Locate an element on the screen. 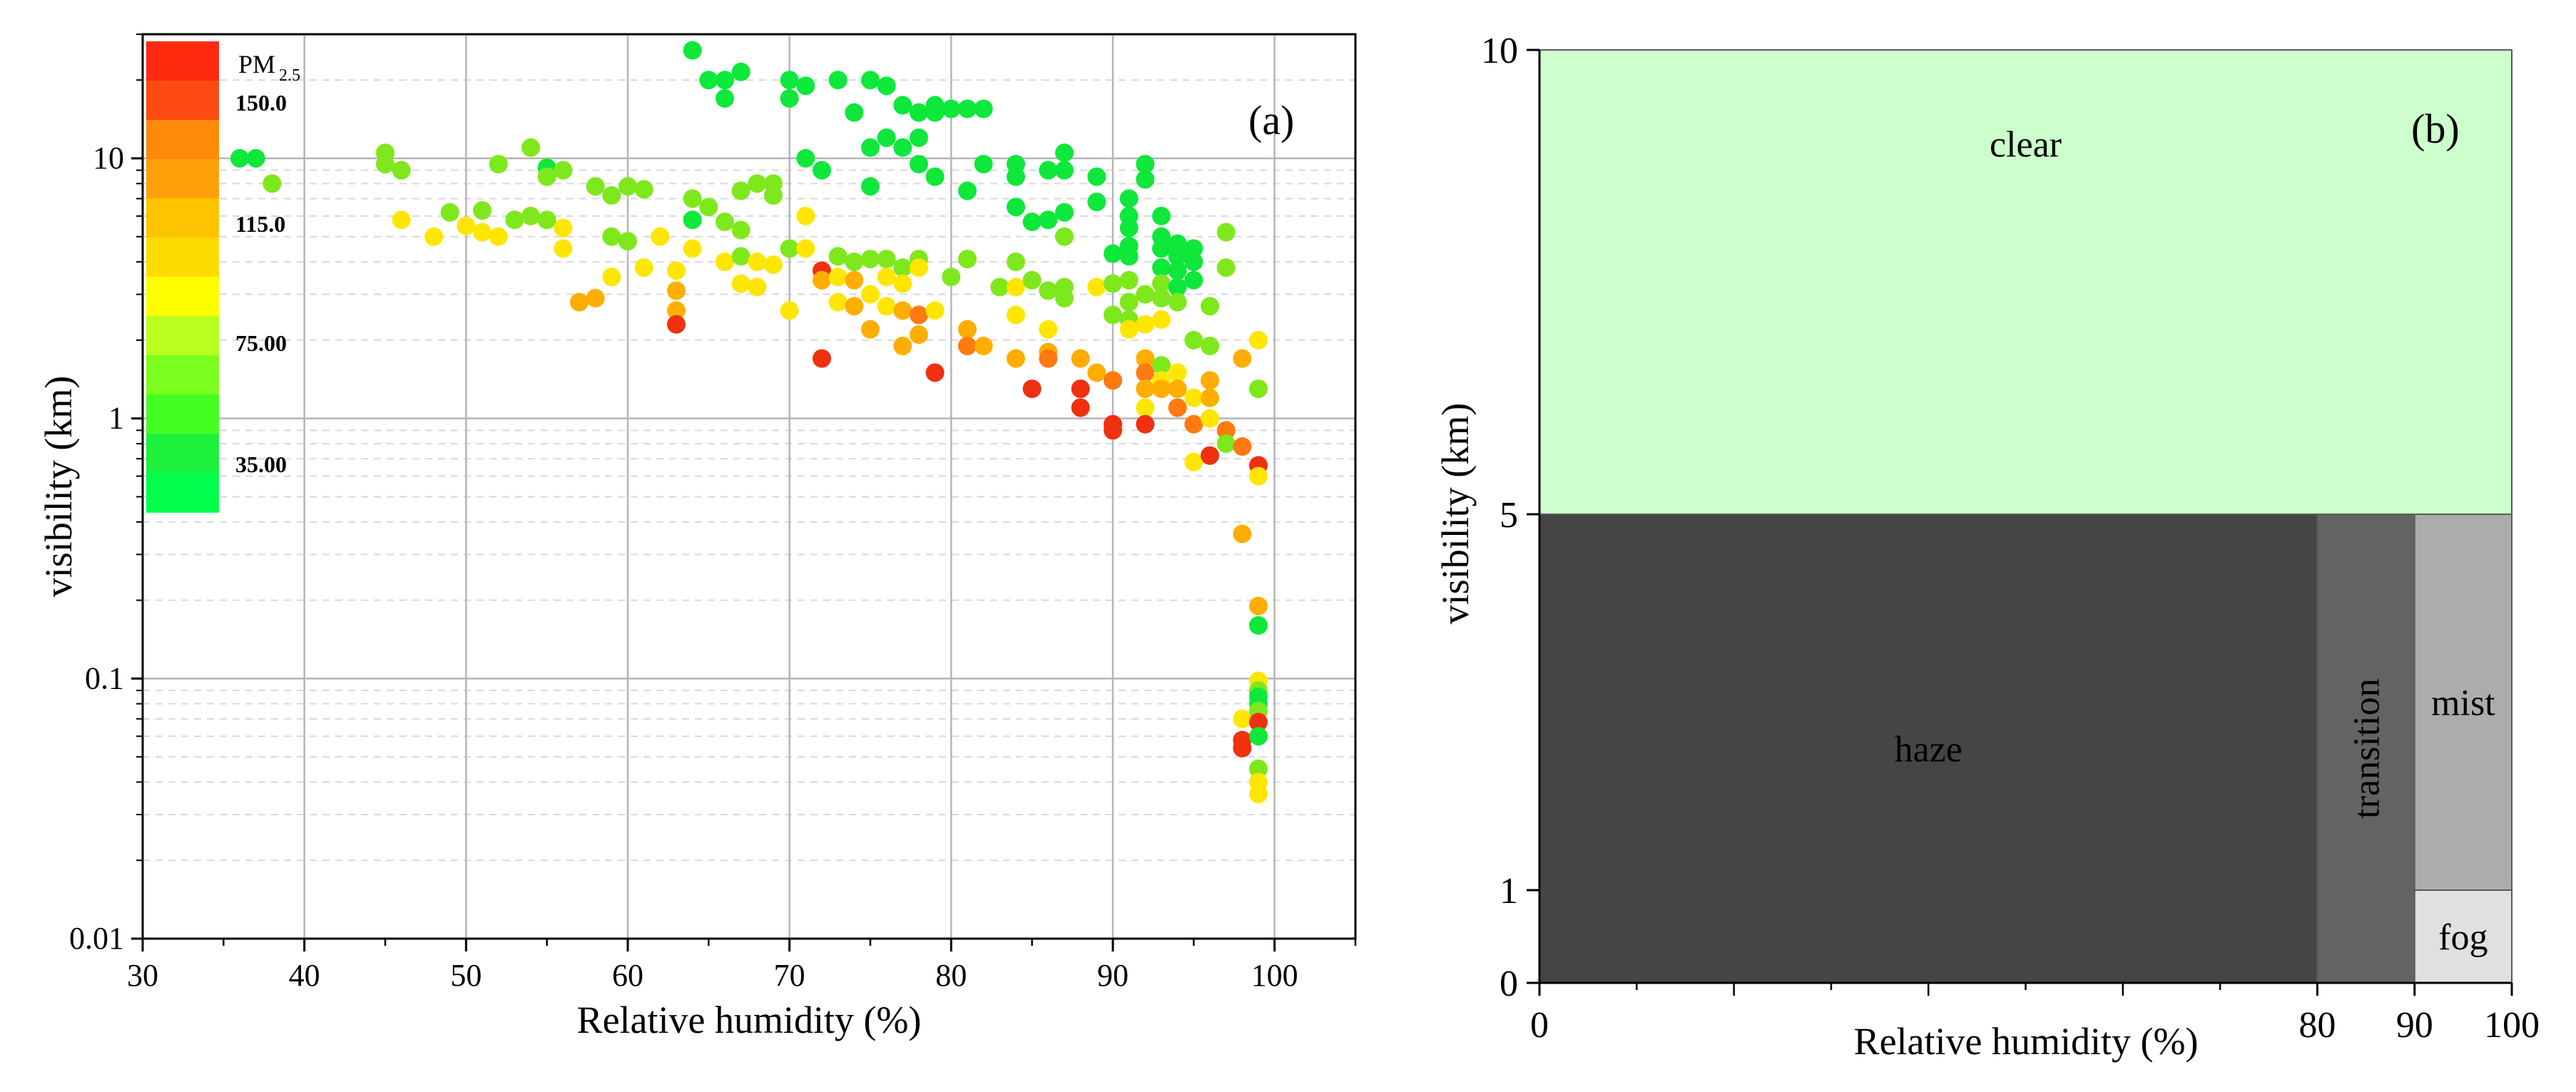 Image resolution: width=2576 pixels, height=1092 pixels. panel-a-y-axis-title: visibility (km) is located at coordinates (58, 487).